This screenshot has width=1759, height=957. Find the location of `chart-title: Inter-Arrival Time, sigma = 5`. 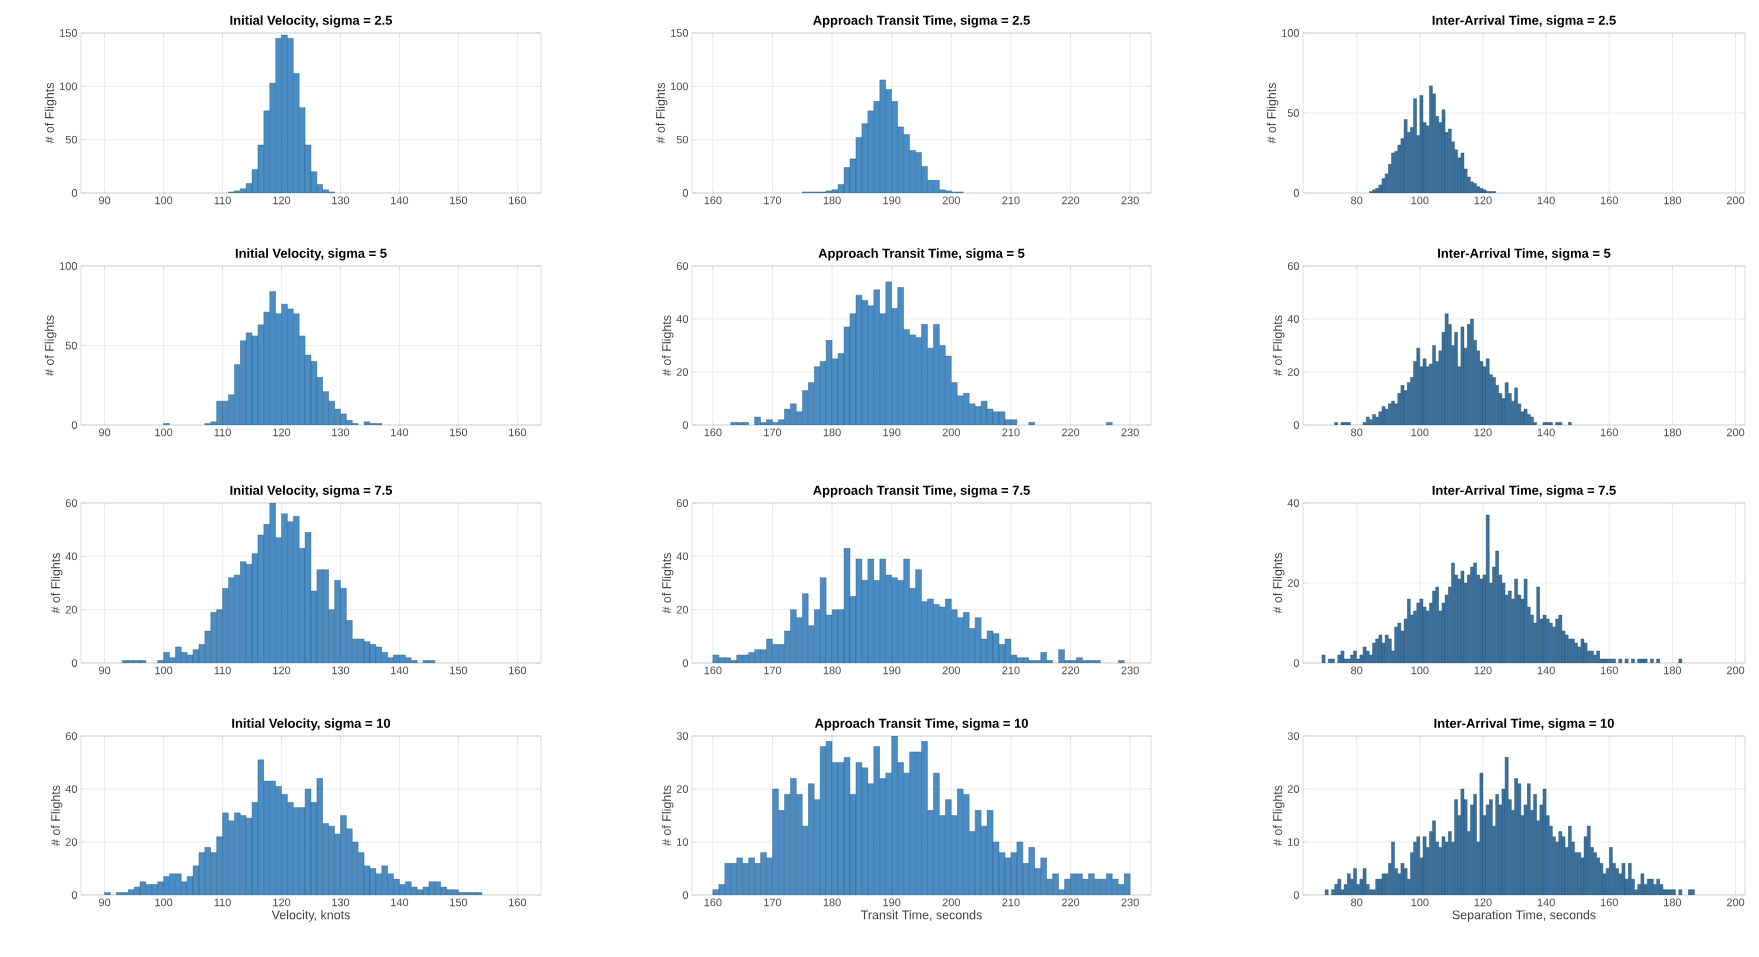

chart-title: Inter-Arrival Time, sigma = 5 is located at coordinates (1524, 254).